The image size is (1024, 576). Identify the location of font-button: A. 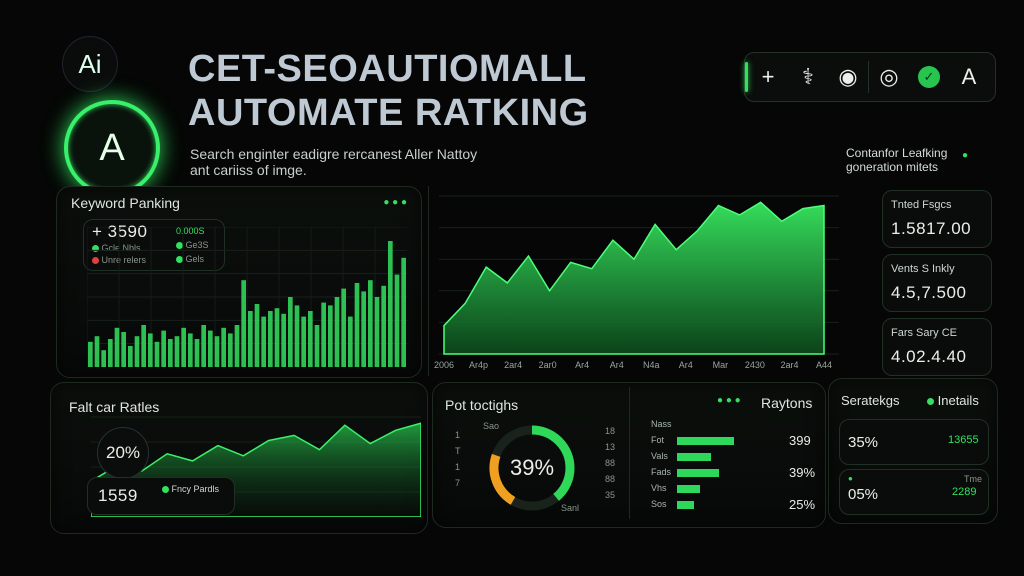
(969, 77).